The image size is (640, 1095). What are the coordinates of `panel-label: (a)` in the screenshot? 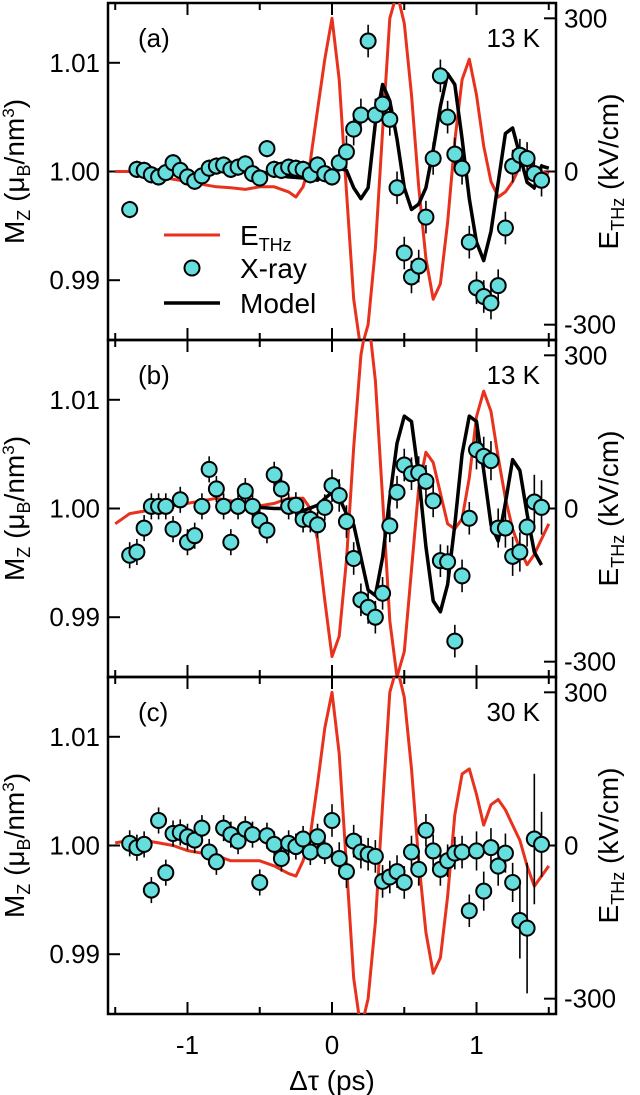 It's located at (154, 38).